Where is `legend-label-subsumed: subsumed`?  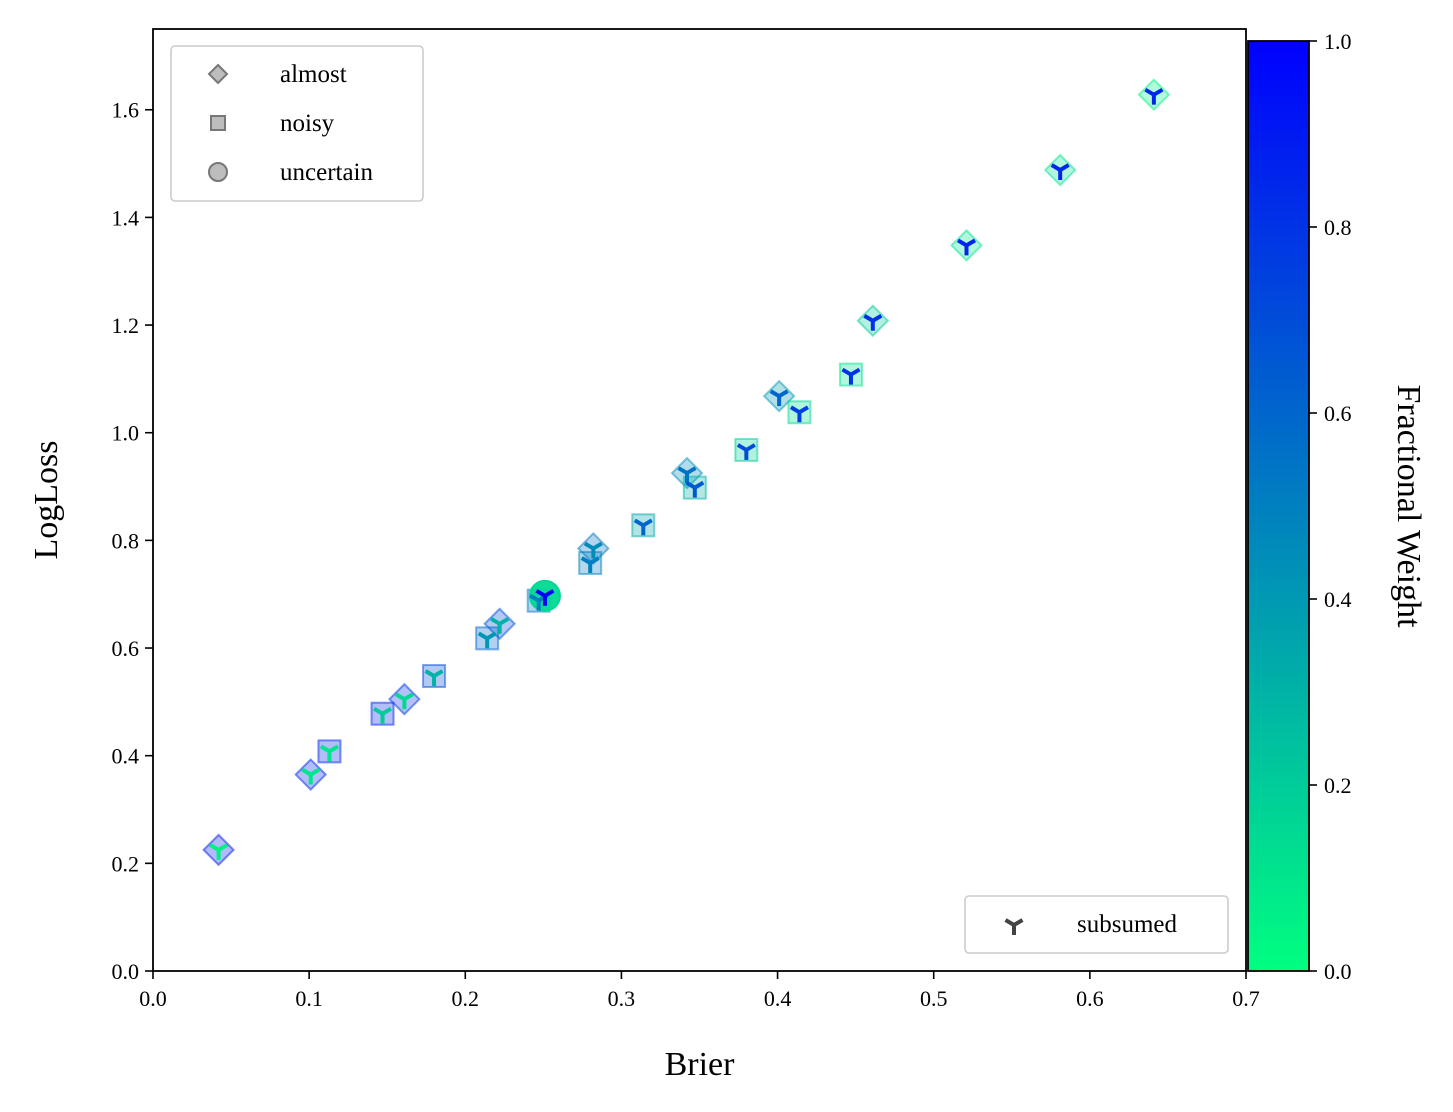
legend-label-subsumed: subsumed is located at coordinates (1127, 924).